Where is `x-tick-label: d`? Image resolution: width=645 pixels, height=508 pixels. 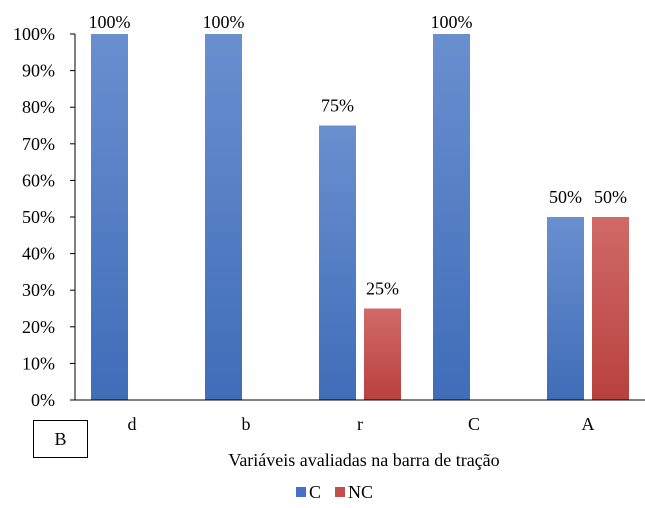
x-tick-label: d is located at coordinates (132, 424).